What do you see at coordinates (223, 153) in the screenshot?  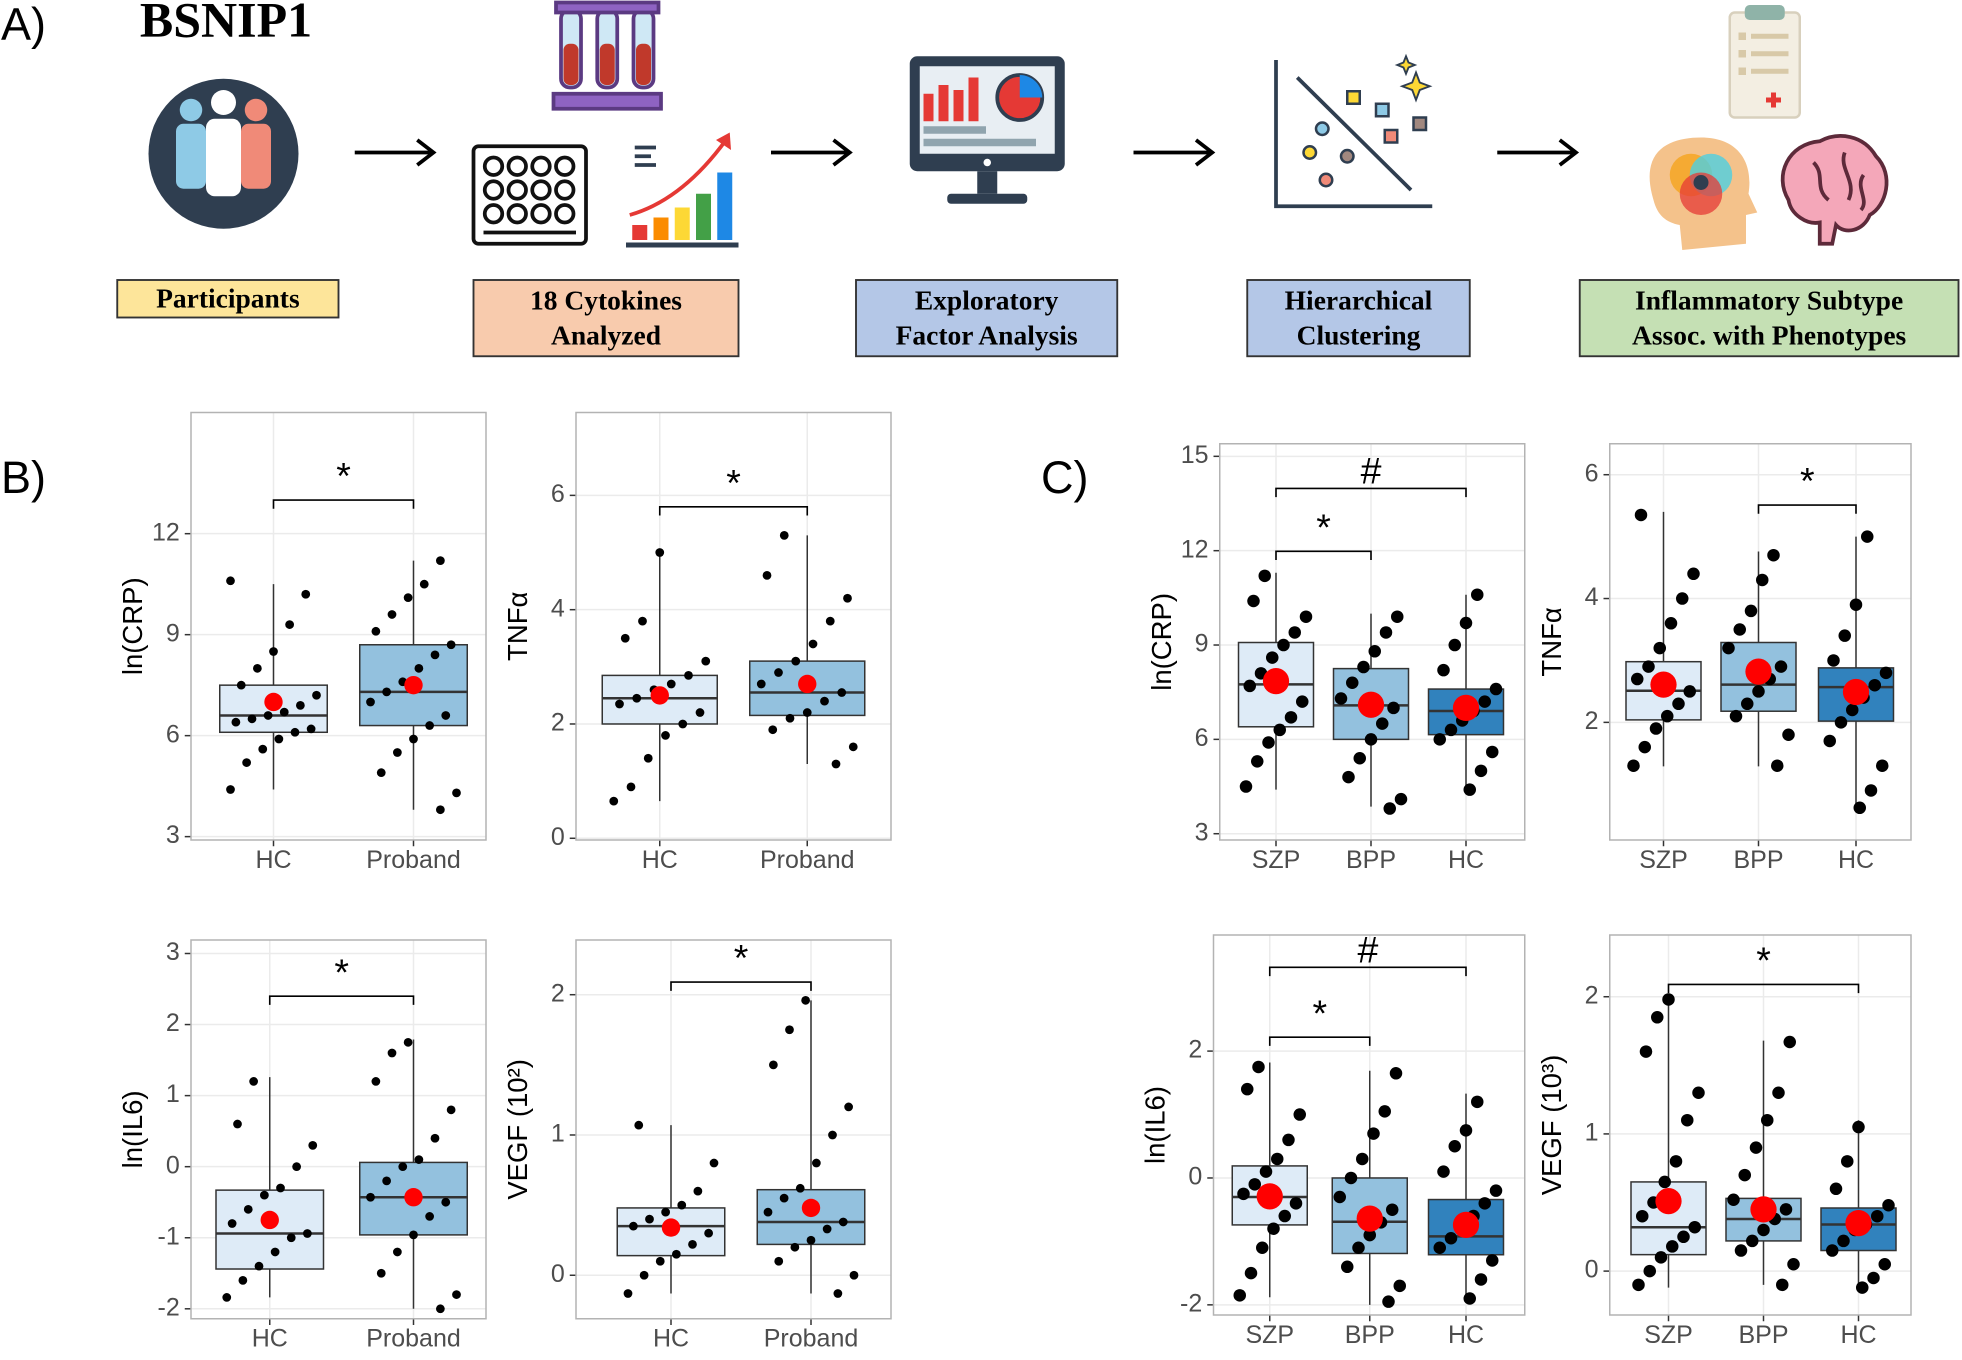 I see `participants-icon` at bounding box center [223, 153].